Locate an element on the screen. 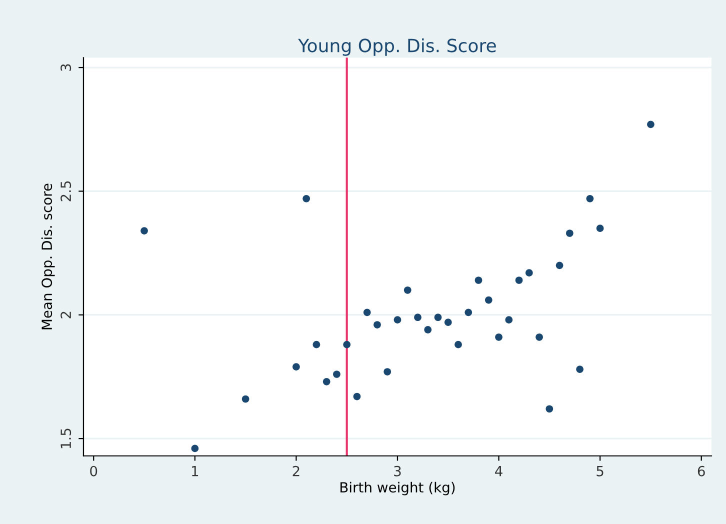  x-tick-label: 3 is located at coordinates (397, 471).